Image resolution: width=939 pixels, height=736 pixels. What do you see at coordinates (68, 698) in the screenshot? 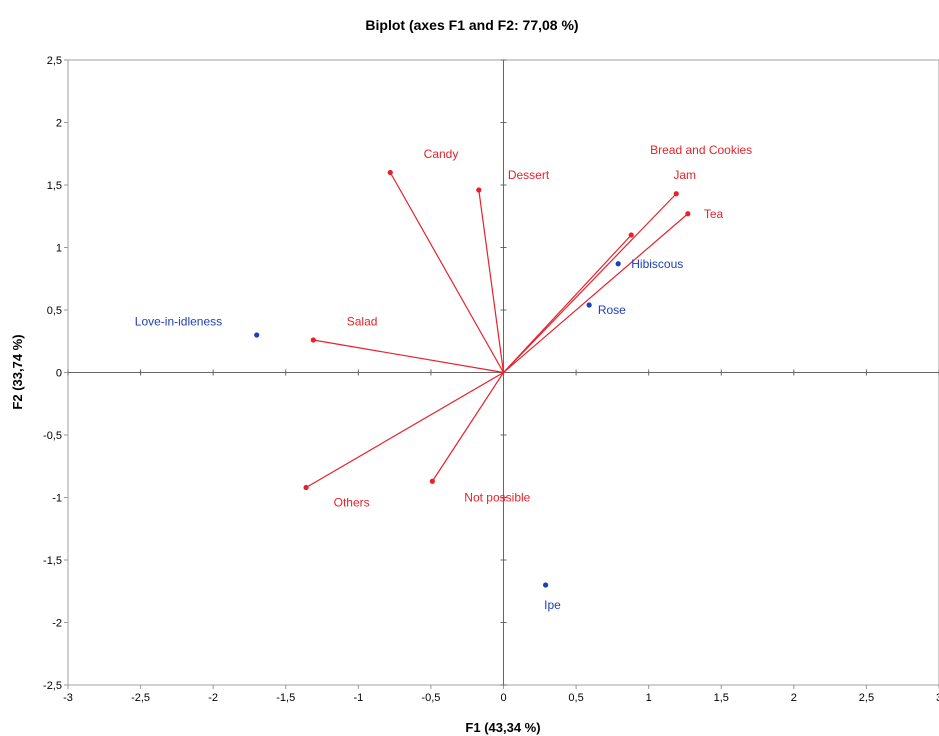
I see `x-tick-label: -3` at bounding box center [68, 698].